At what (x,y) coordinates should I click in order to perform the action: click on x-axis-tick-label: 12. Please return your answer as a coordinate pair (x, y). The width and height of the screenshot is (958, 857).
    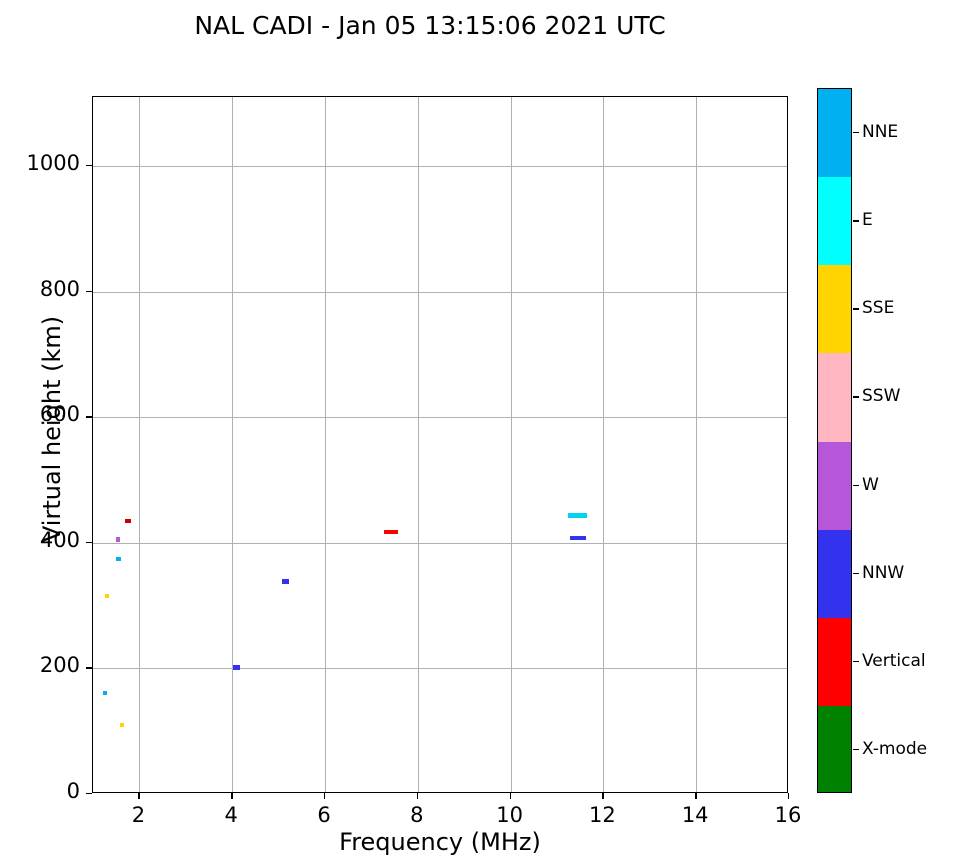
    Looking at the image, I should click on (602, 815).